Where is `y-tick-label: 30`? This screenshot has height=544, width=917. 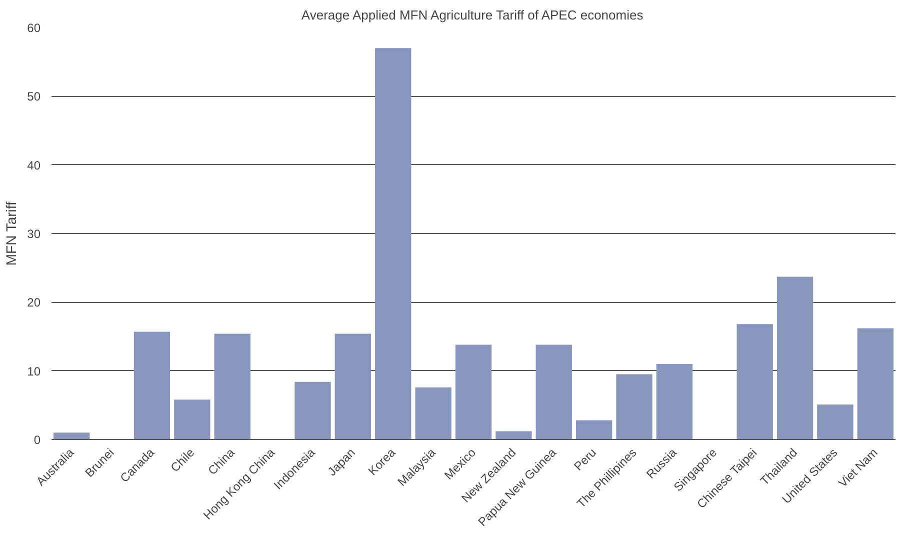 y-tick-label: 30 is located at coordinates (34, 234).